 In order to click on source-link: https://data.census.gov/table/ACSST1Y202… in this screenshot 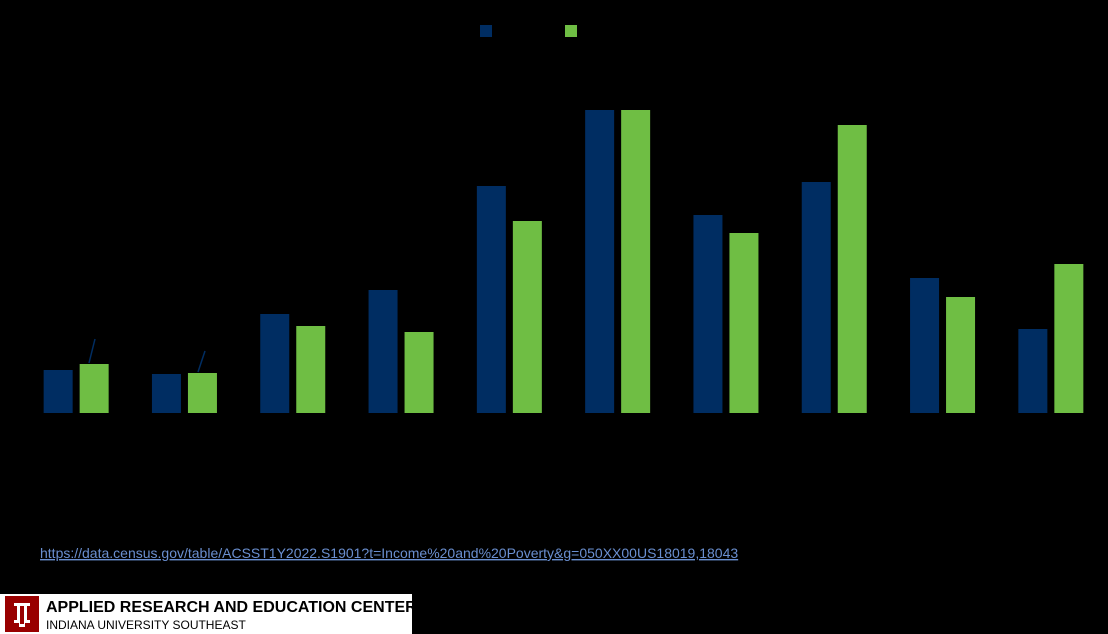, I will do `click(389, 553)`.